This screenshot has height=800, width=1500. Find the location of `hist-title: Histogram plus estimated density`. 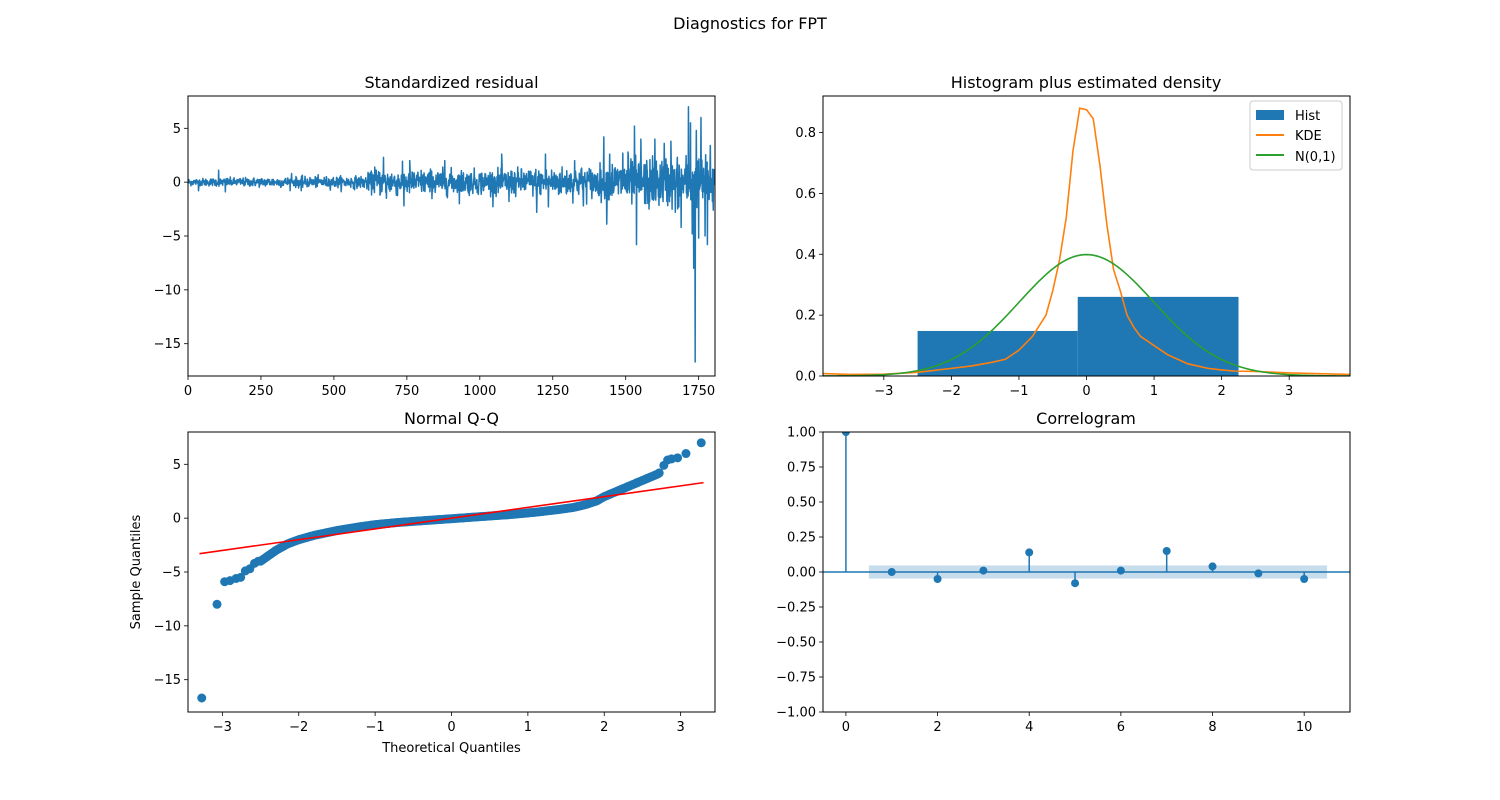

hist-title: Histogram plus estimated density is located at coordinates (1086, 82).